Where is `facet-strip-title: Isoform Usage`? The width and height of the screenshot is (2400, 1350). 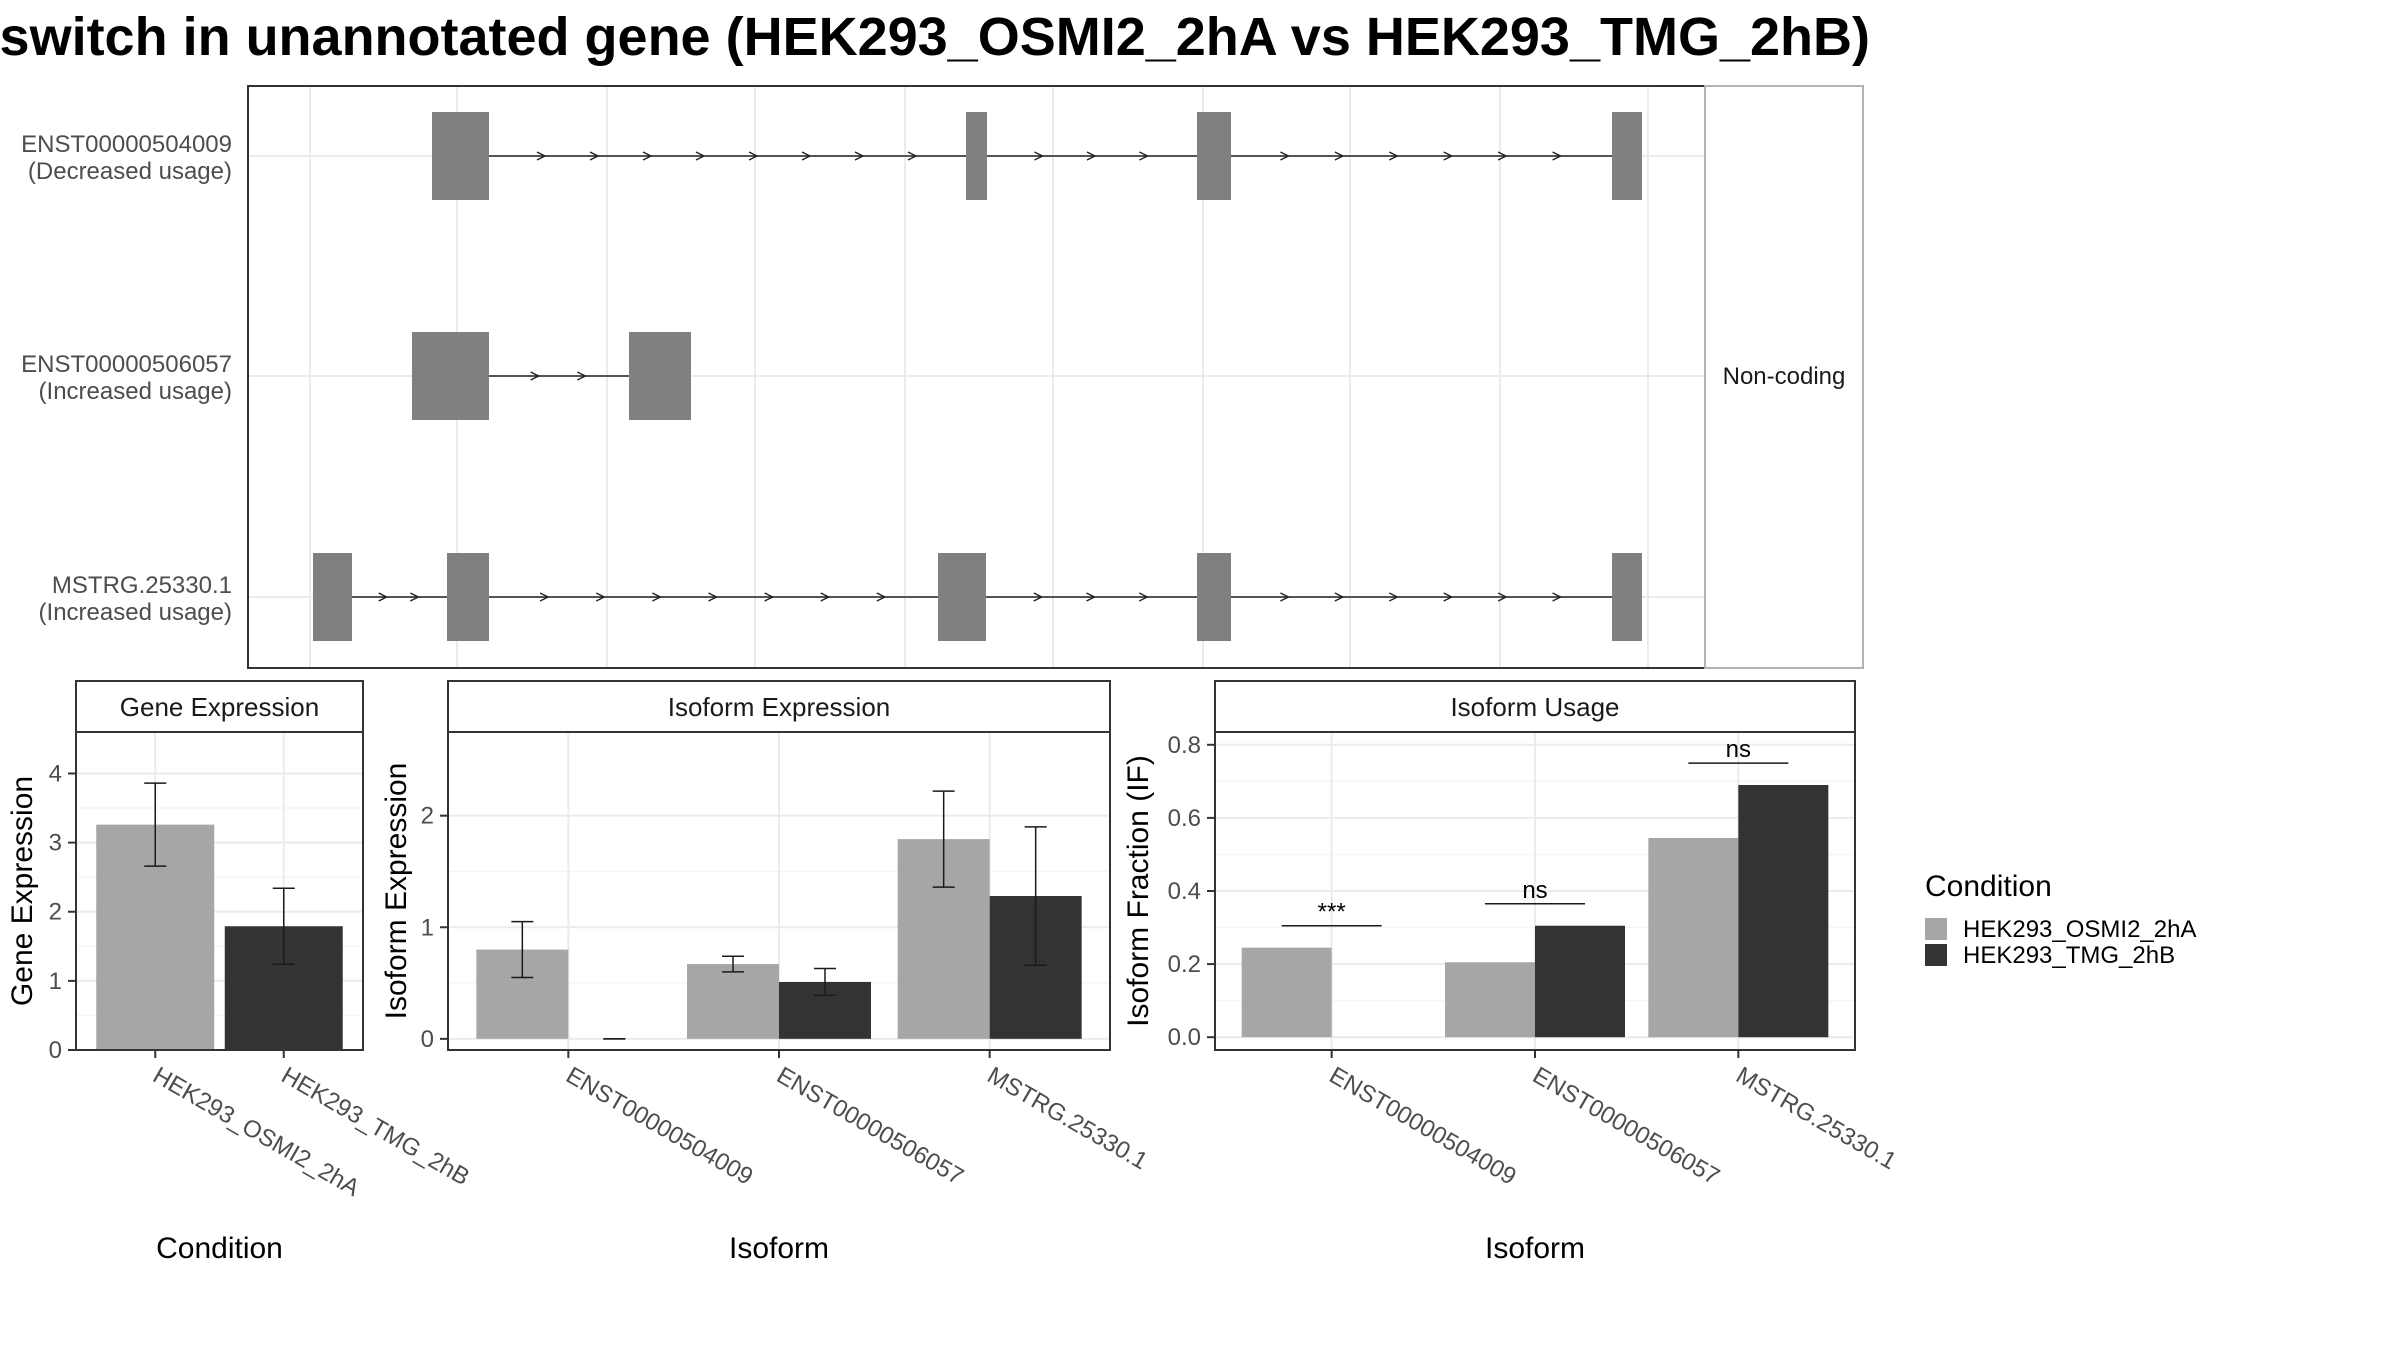
facet-strip-title: Isoform Usage is located at coordinates (1534, 707).